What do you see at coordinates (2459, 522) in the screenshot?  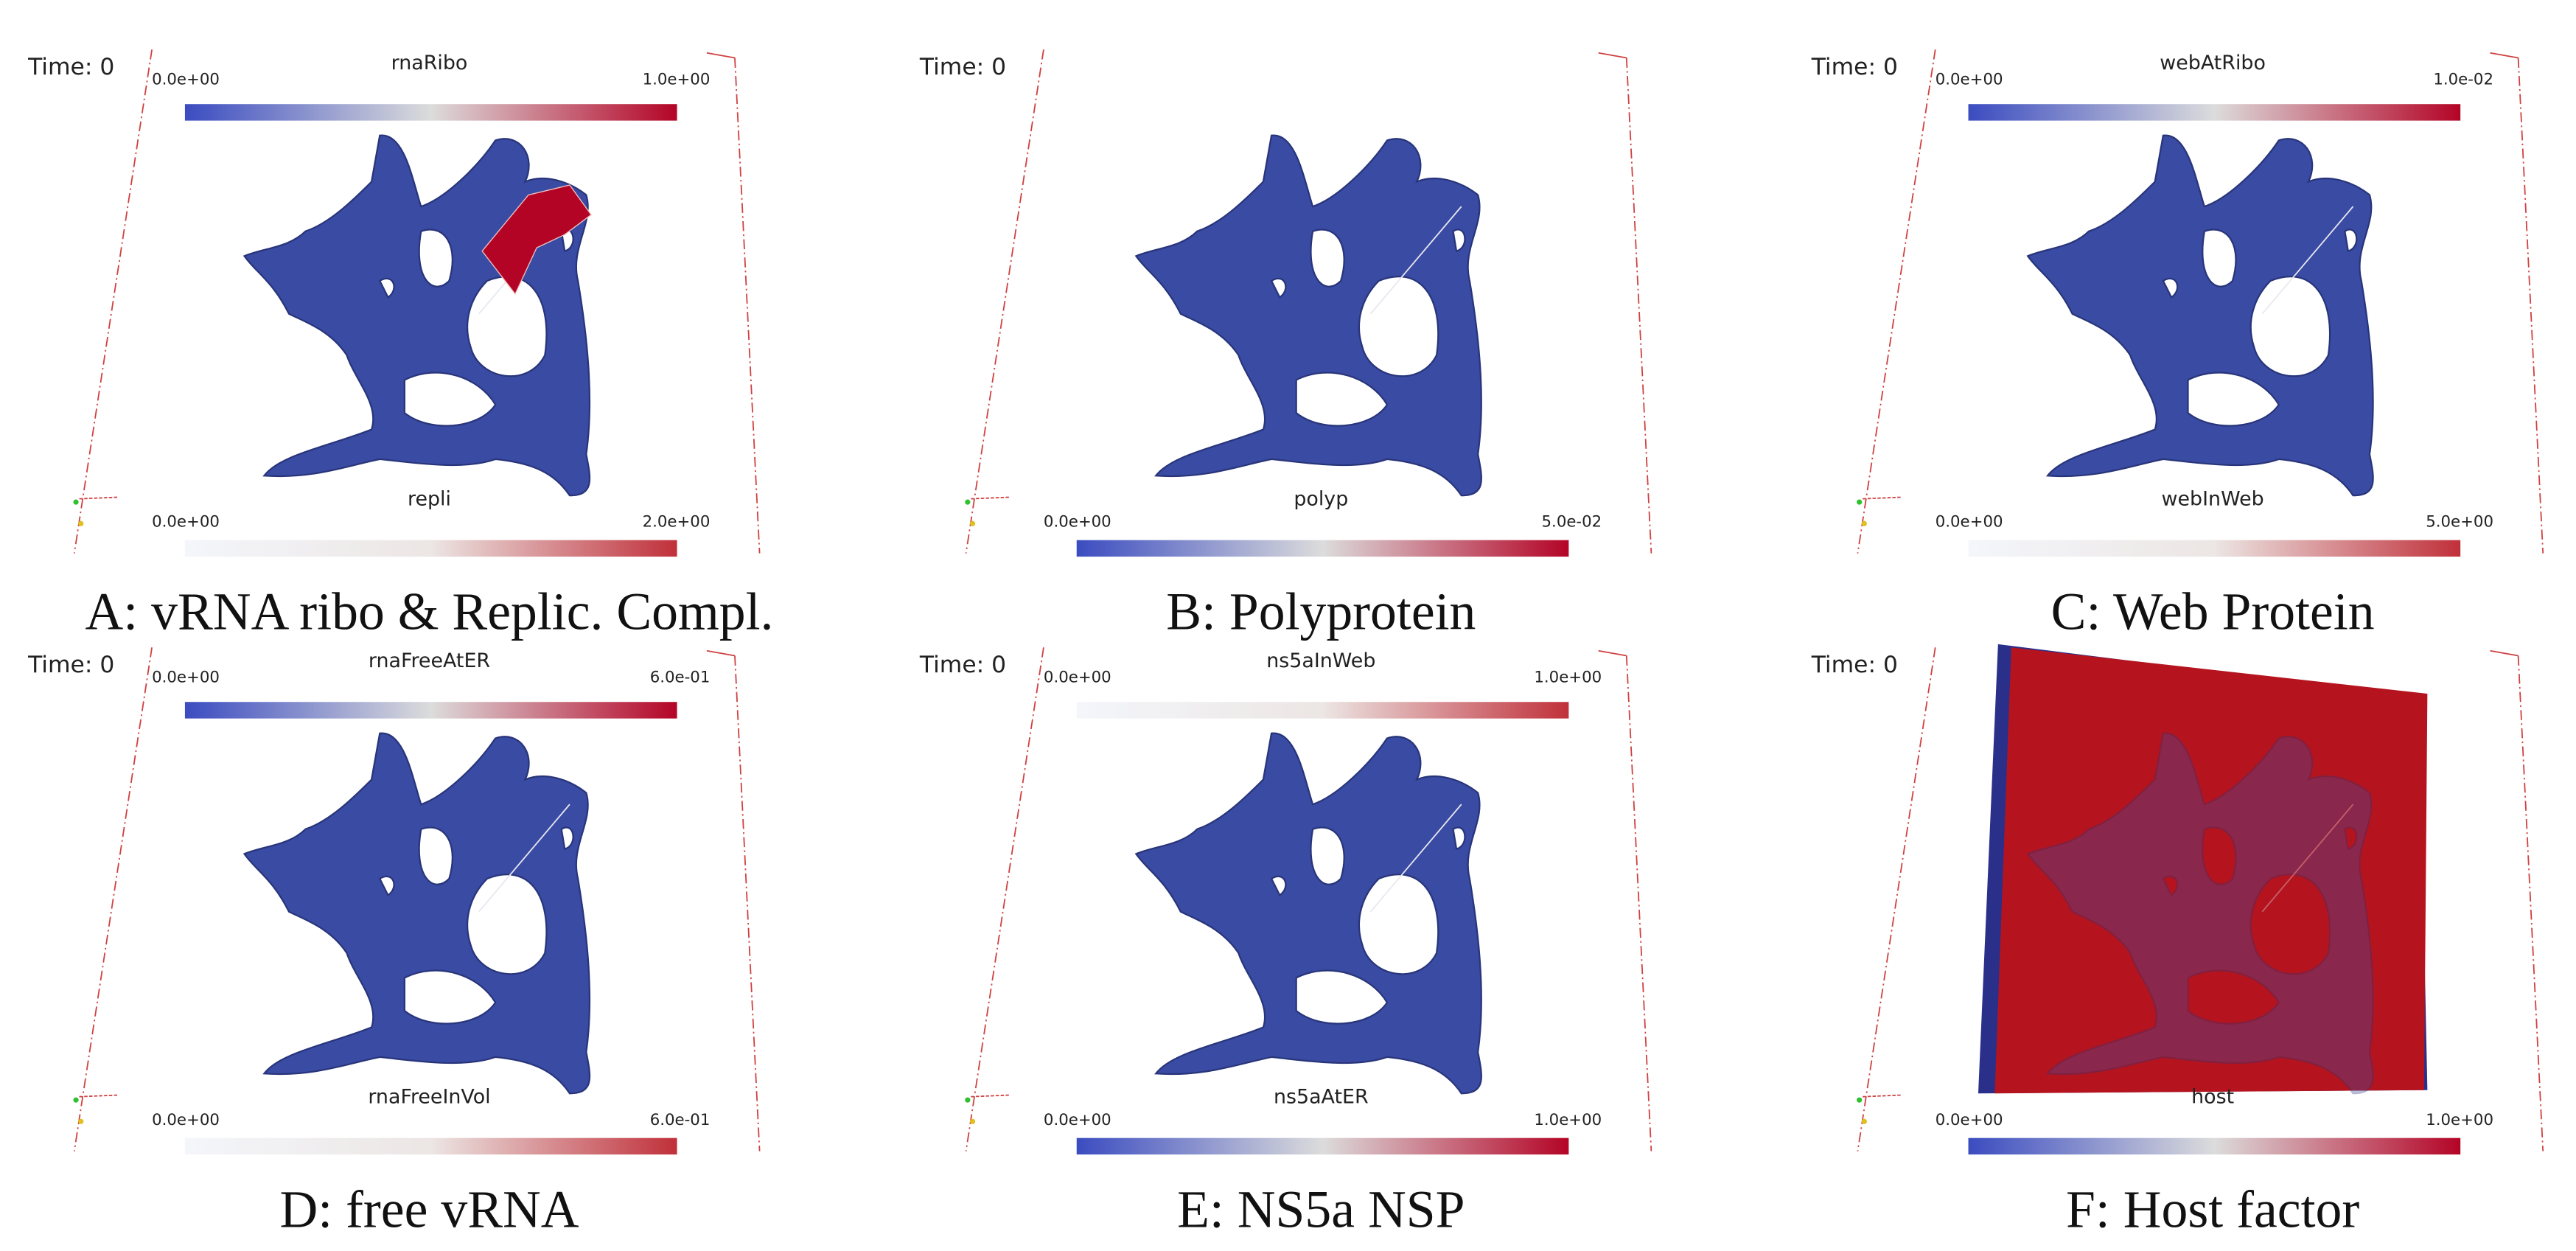 I see `colorbar-max: 5.0e+00` at bounding box center [2459, 522].